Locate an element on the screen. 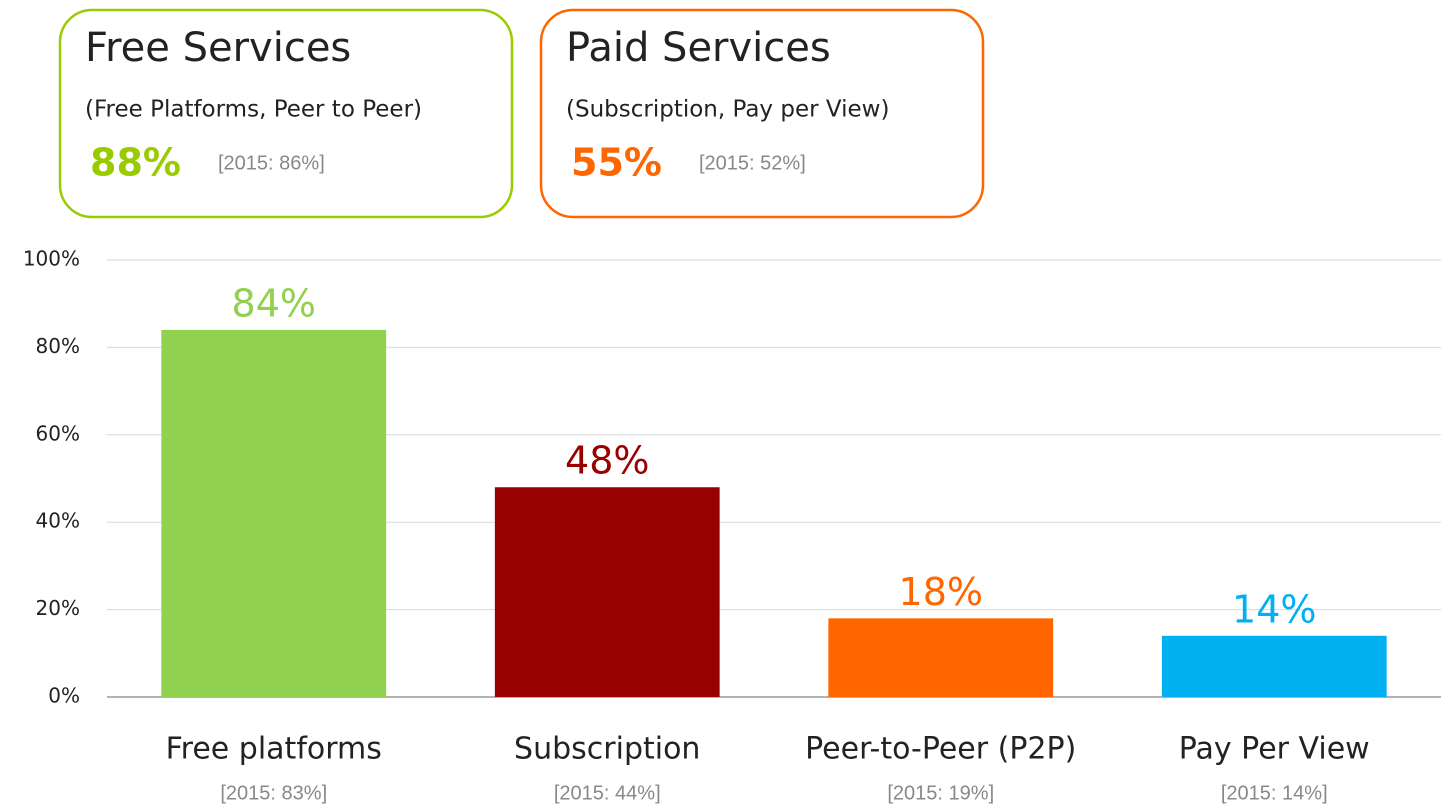  callout-title: Paid Services is located at coordinates (698, 48).